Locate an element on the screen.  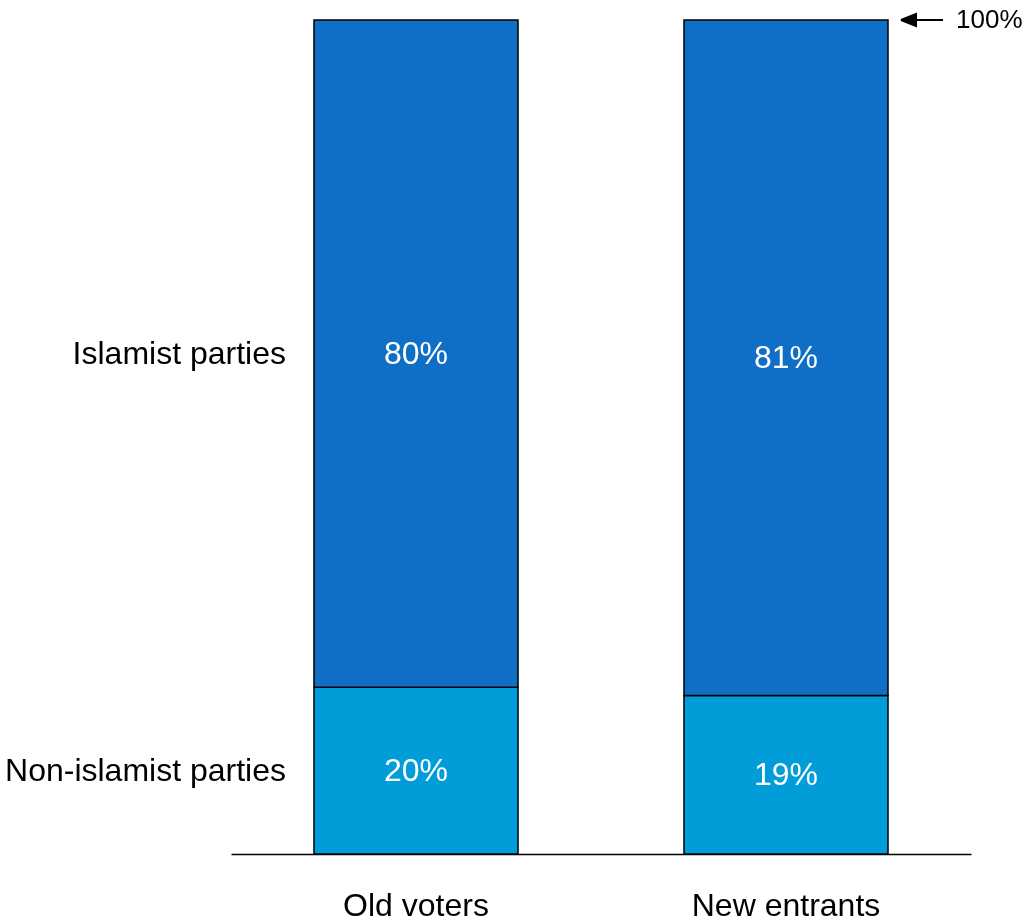
x-tick-label: New entrants is located at coordinates (786, 903).